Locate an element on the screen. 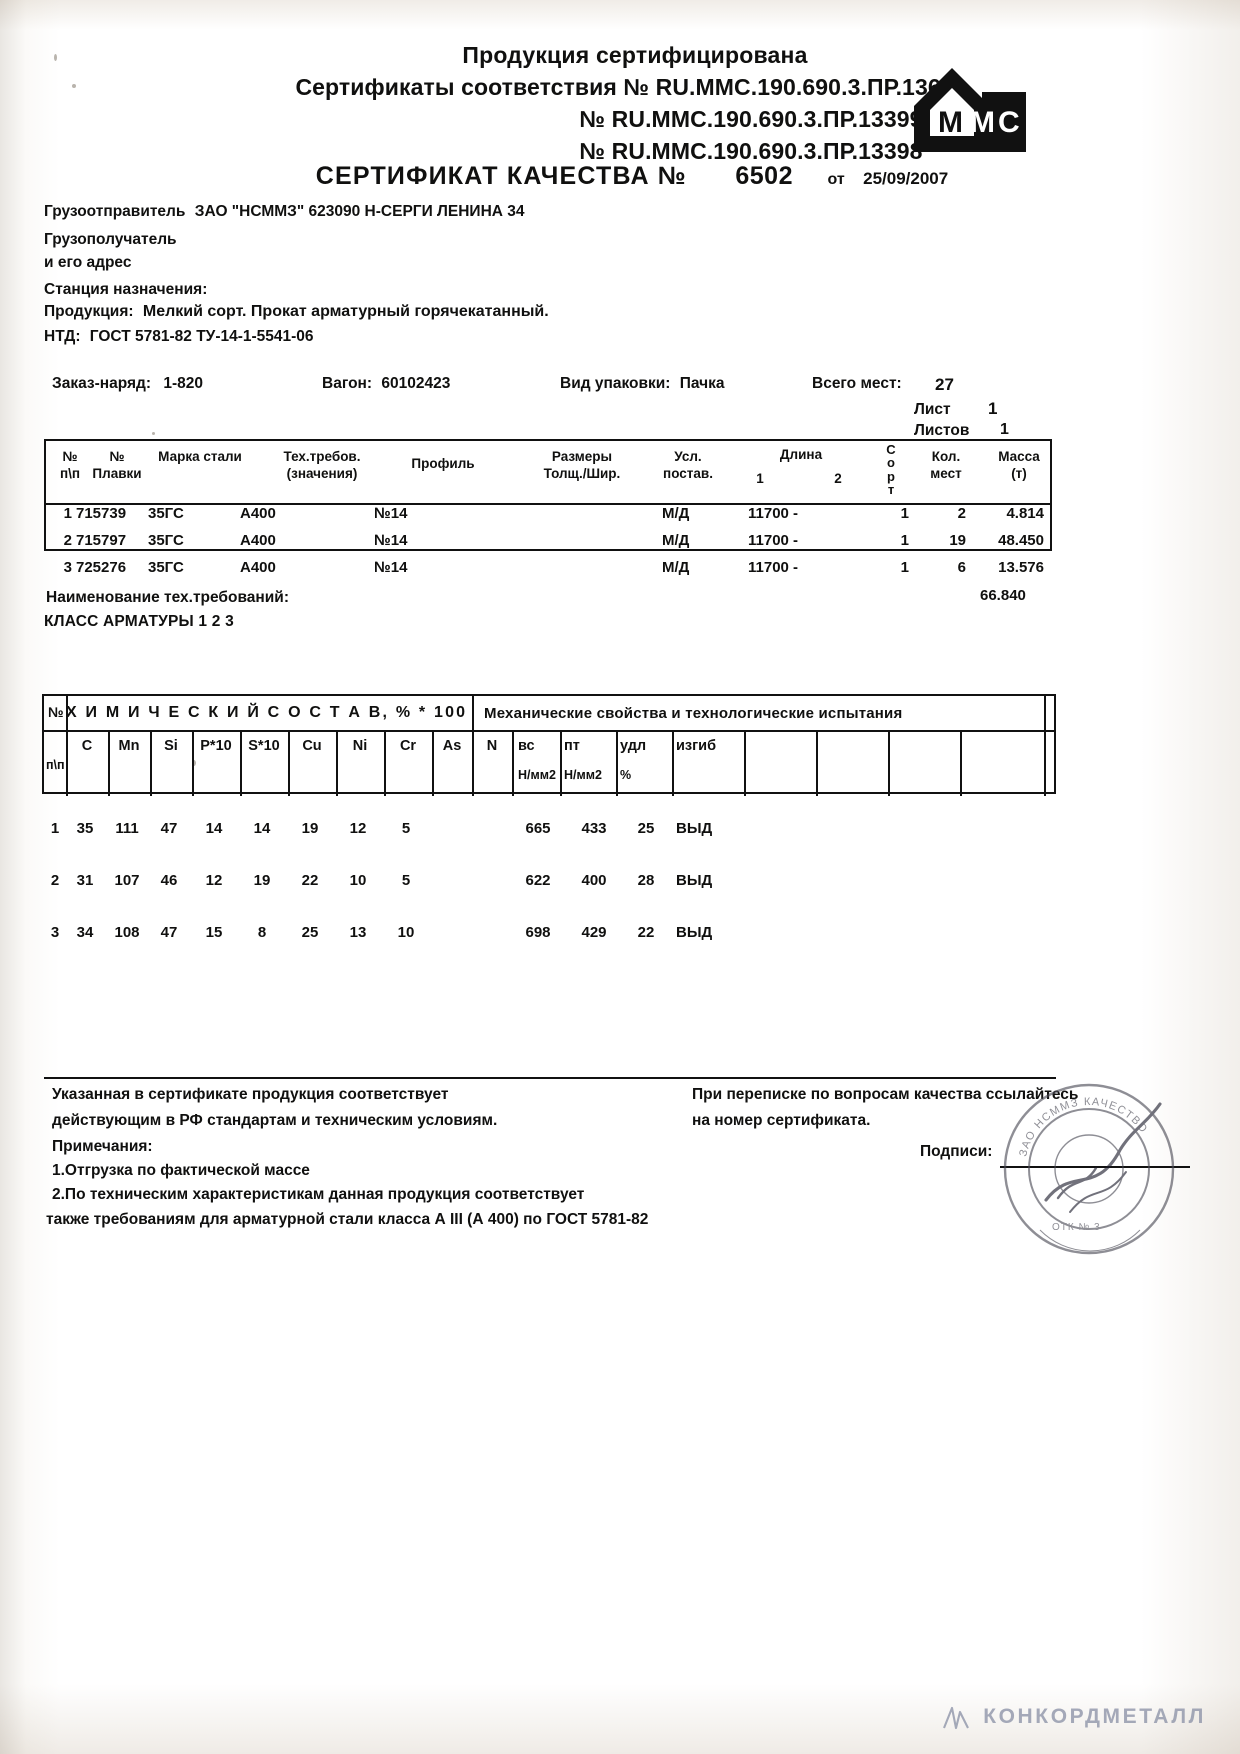 The width and height of the screenshot is (1240, 1754). wagon-label: Вагон: is located at coordinates (347, 383).